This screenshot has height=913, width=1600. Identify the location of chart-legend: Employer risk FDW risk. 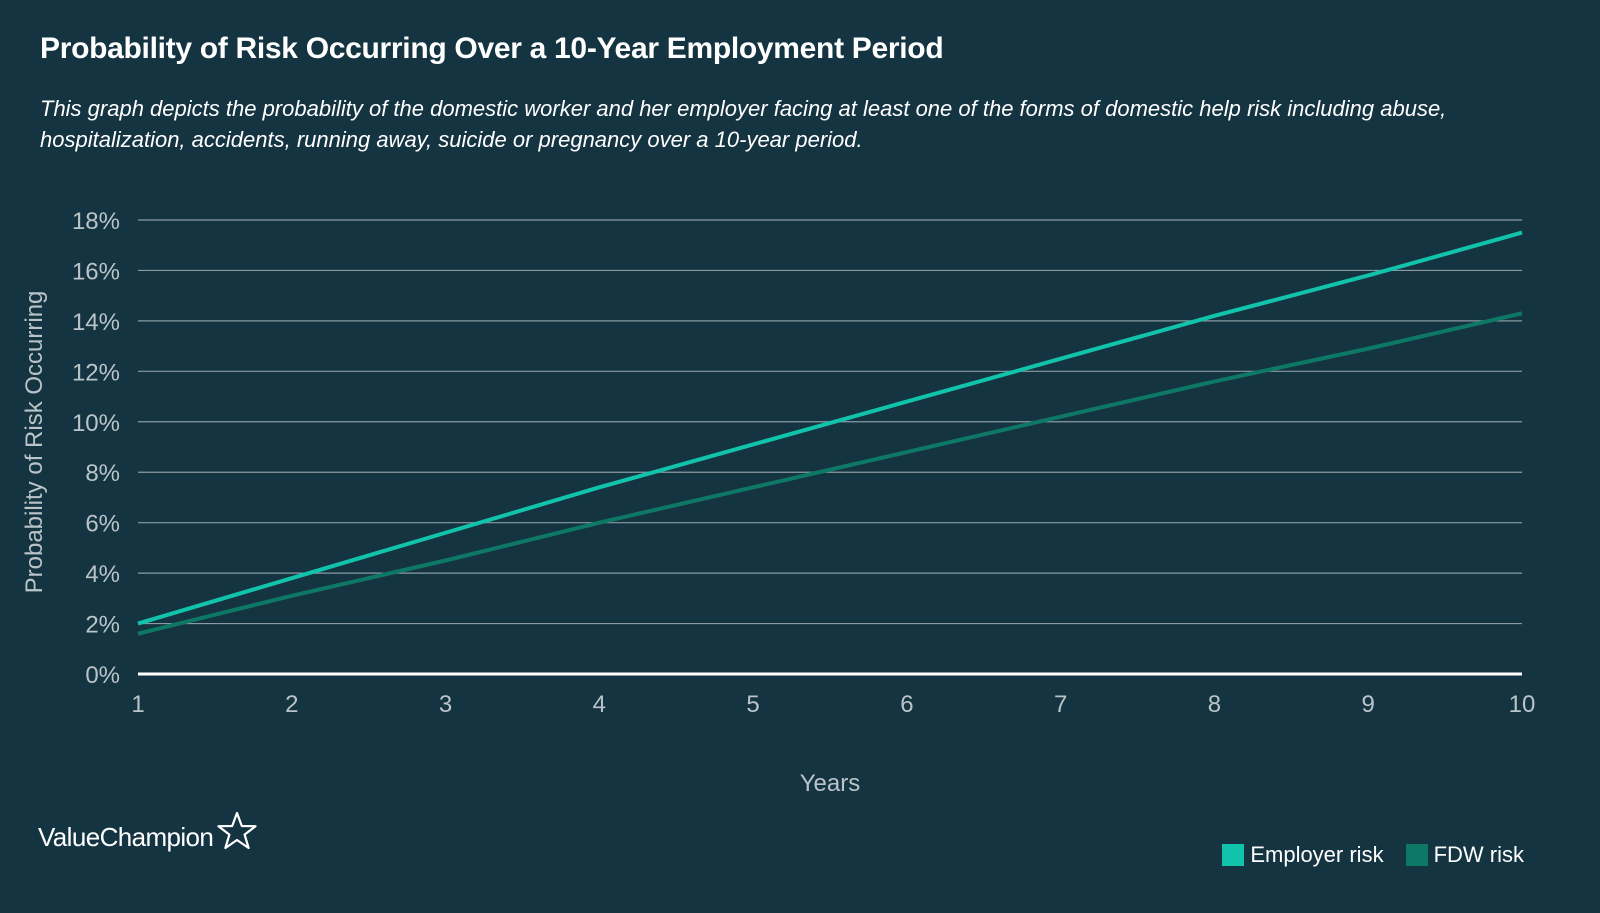
(1362, 855).